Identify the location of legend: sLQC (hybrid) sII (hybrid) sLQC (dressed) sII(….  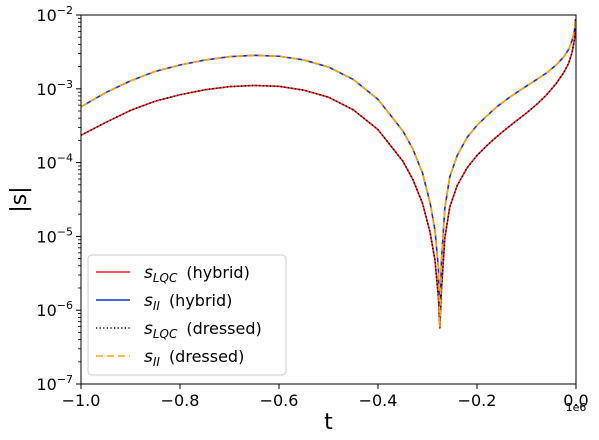
(187, 315).